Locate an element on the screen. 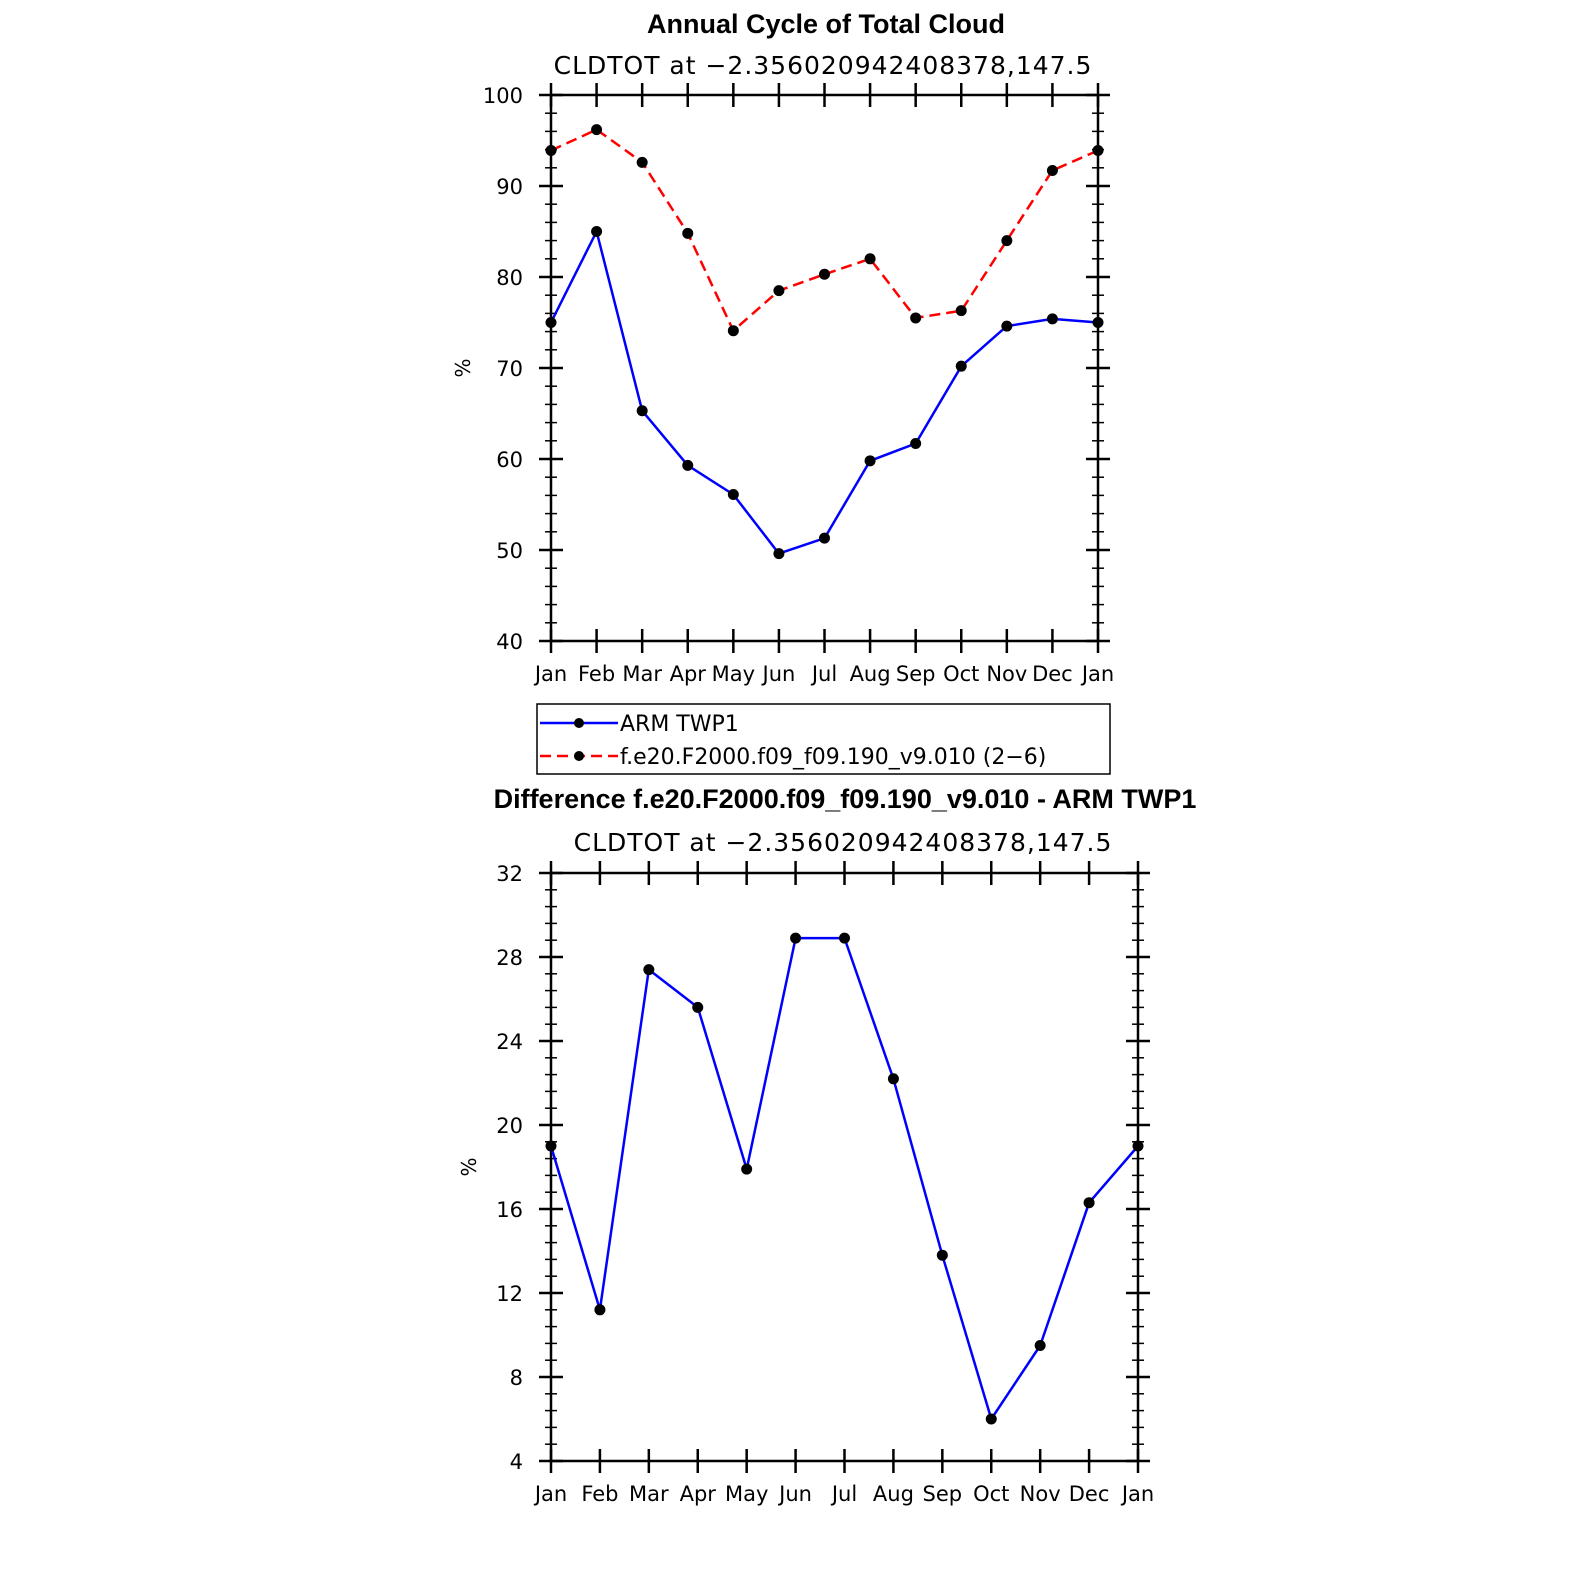  chart1-y-tick-label: 90 is located at coordinates (509, 187).